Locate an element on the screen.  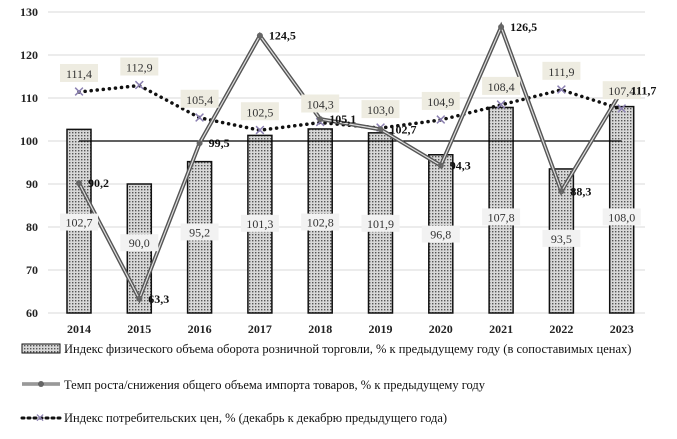
bar-data-label: 101,9 is located at coordinates (380, 224).